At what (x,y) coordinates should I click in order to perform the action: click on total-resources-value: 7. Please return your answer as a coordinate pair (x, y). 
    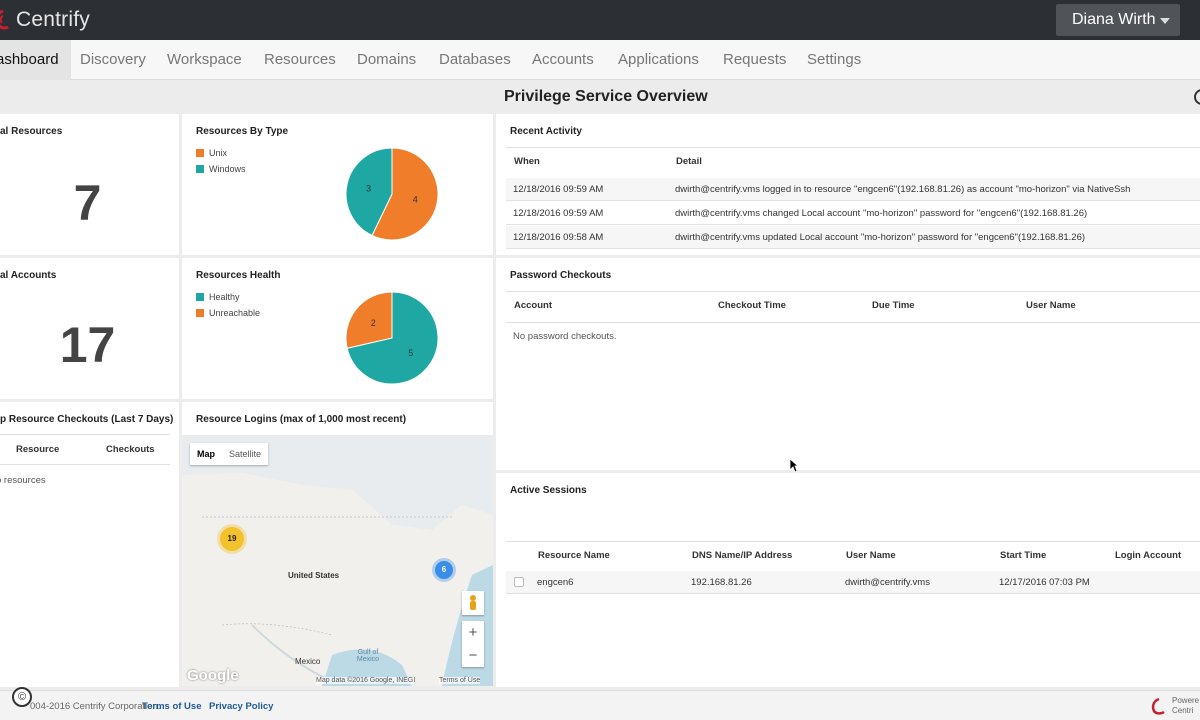
    Looking at the image, I should click on (87, 203).